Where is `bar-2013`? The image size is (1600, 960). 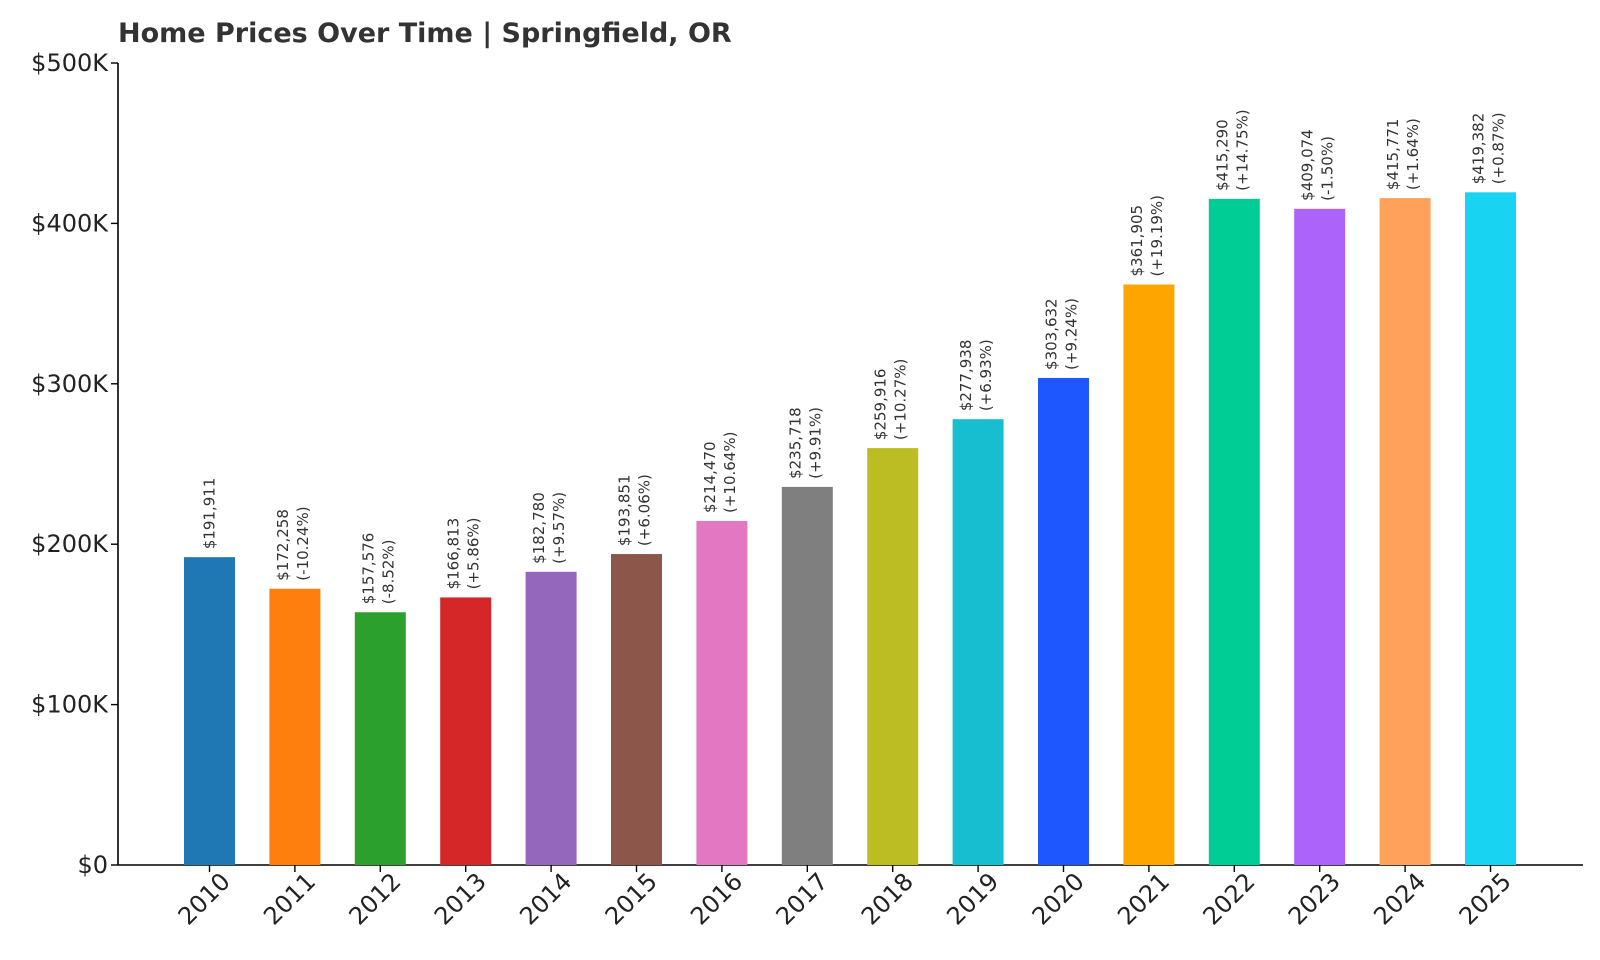 bar-2013 is located at coordinates (466, 731).